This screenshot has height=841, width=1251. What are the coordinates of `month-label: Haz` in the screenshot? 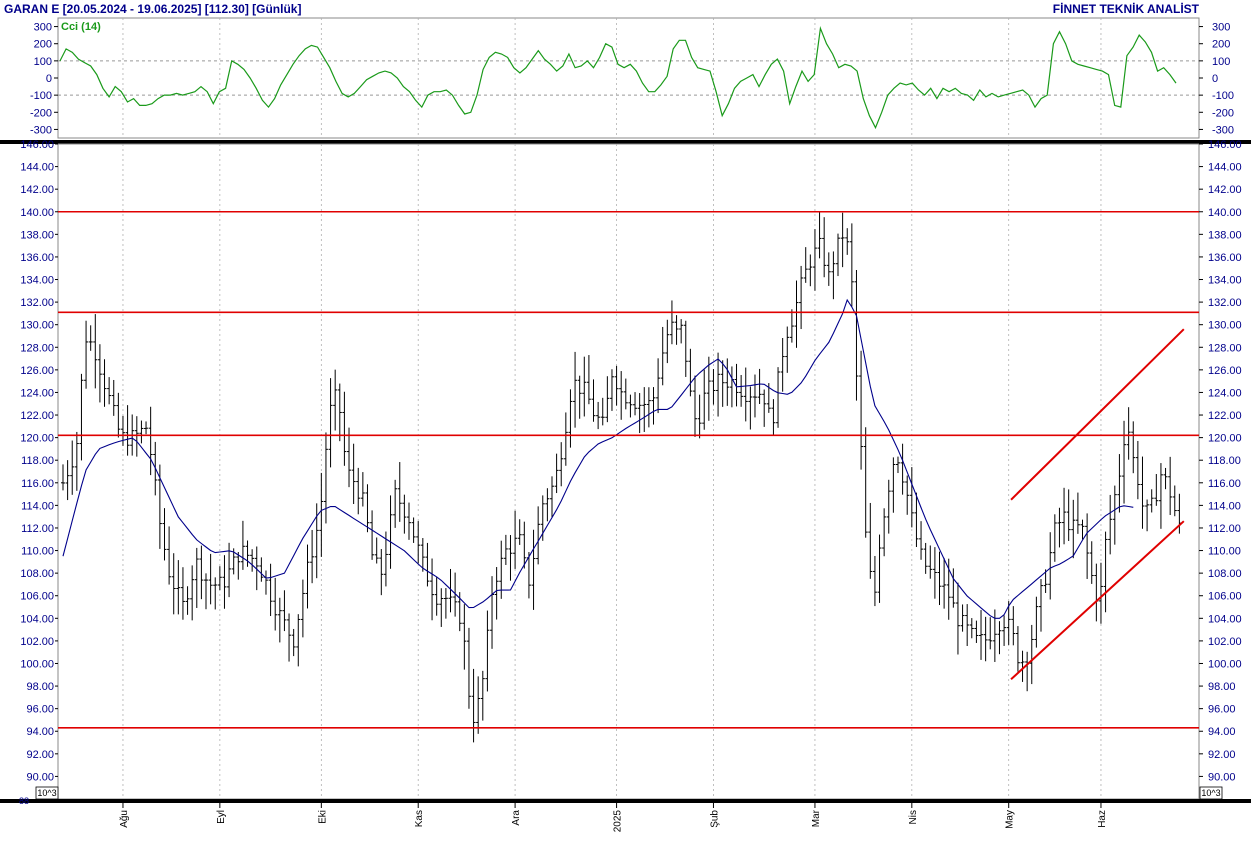 It's located at (1102, 819).